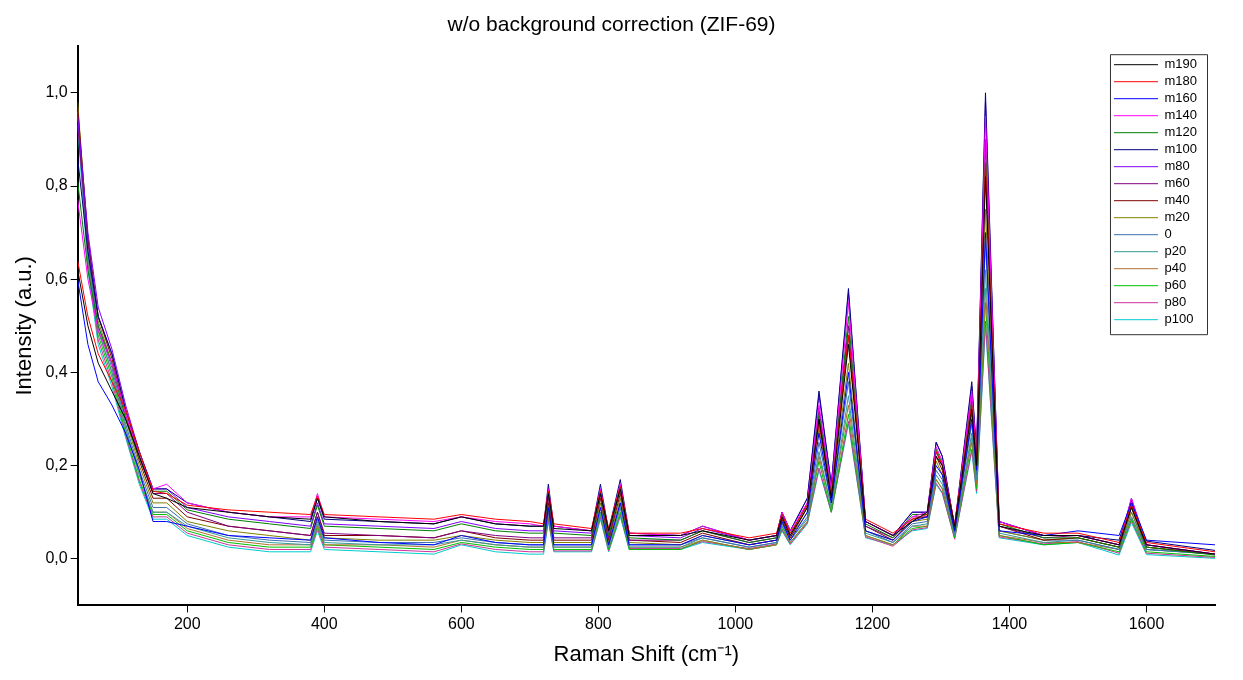 The image size is (1243, 680). Describe the element at coordinates (1009, 624) in the screenshot. I see `x-tick-label: 1400` at that location.